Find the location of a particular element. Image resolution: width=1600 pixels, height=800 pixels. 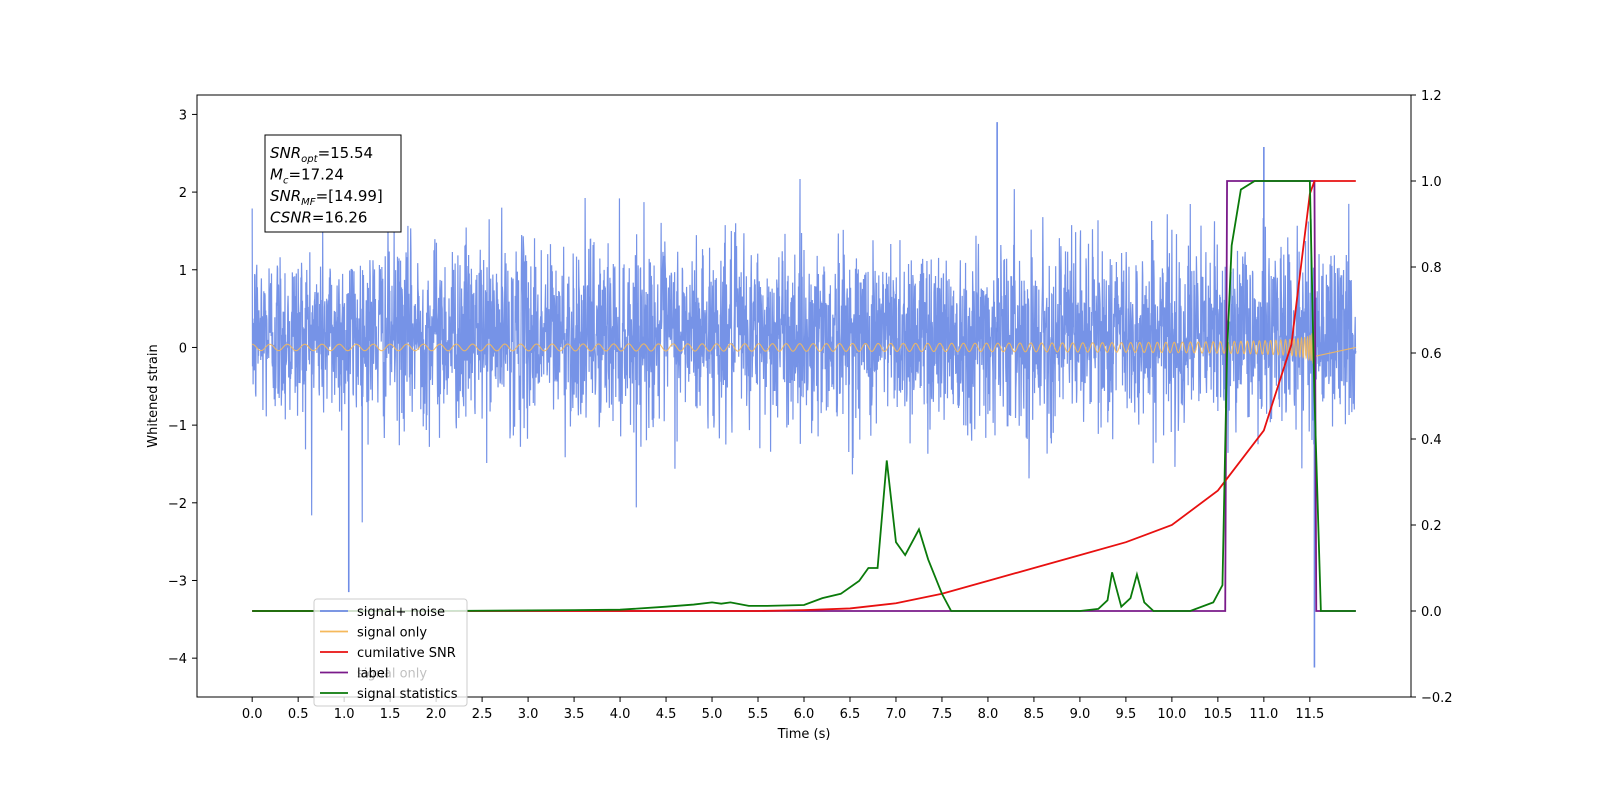

y2-tick-label: 0.0 is located at coordinates (1431, 612).